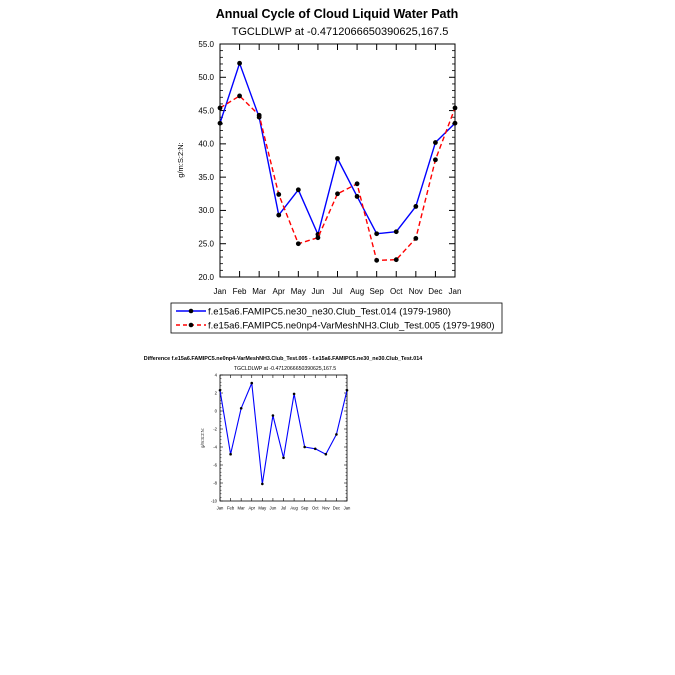  I want to click on chart1-x-tick-label: Feb, so click(240, 291).